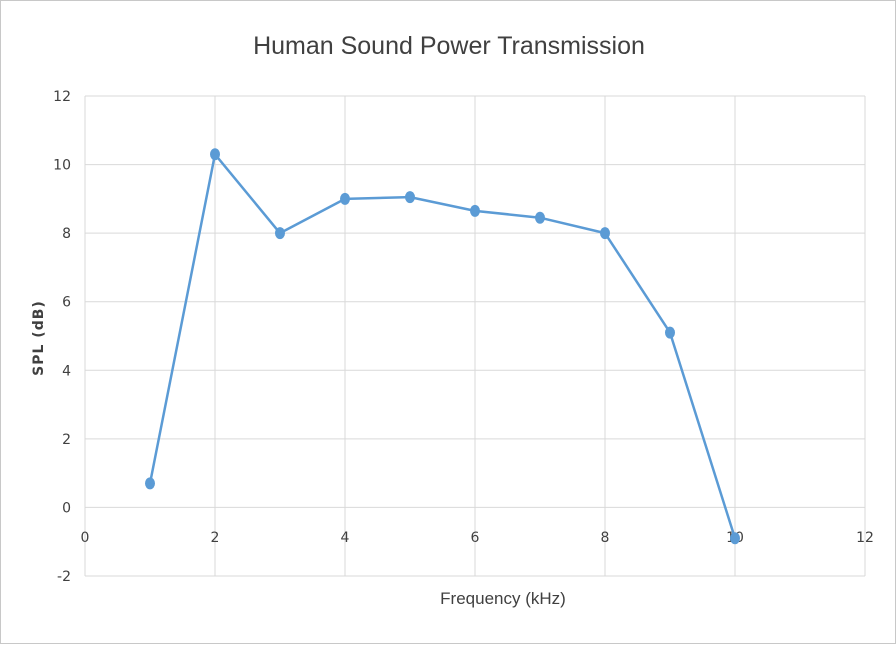 This screenshot has width=896, height=645. I want to click on x-tick-label: 12, so click(865, 538).